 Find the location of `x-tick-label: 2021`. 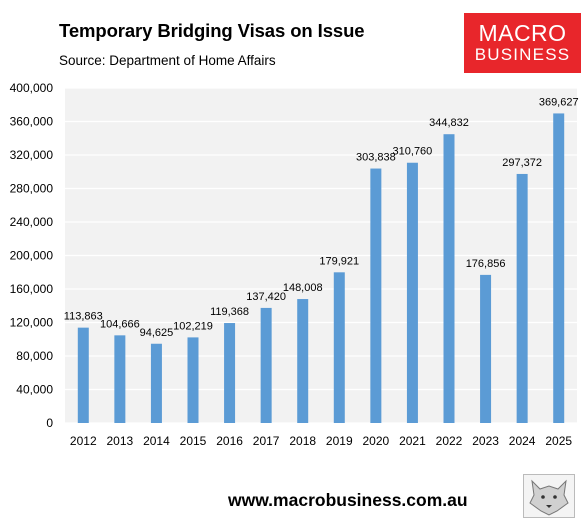

x-tick-label: 2021 is located at coordinates (412, 441).